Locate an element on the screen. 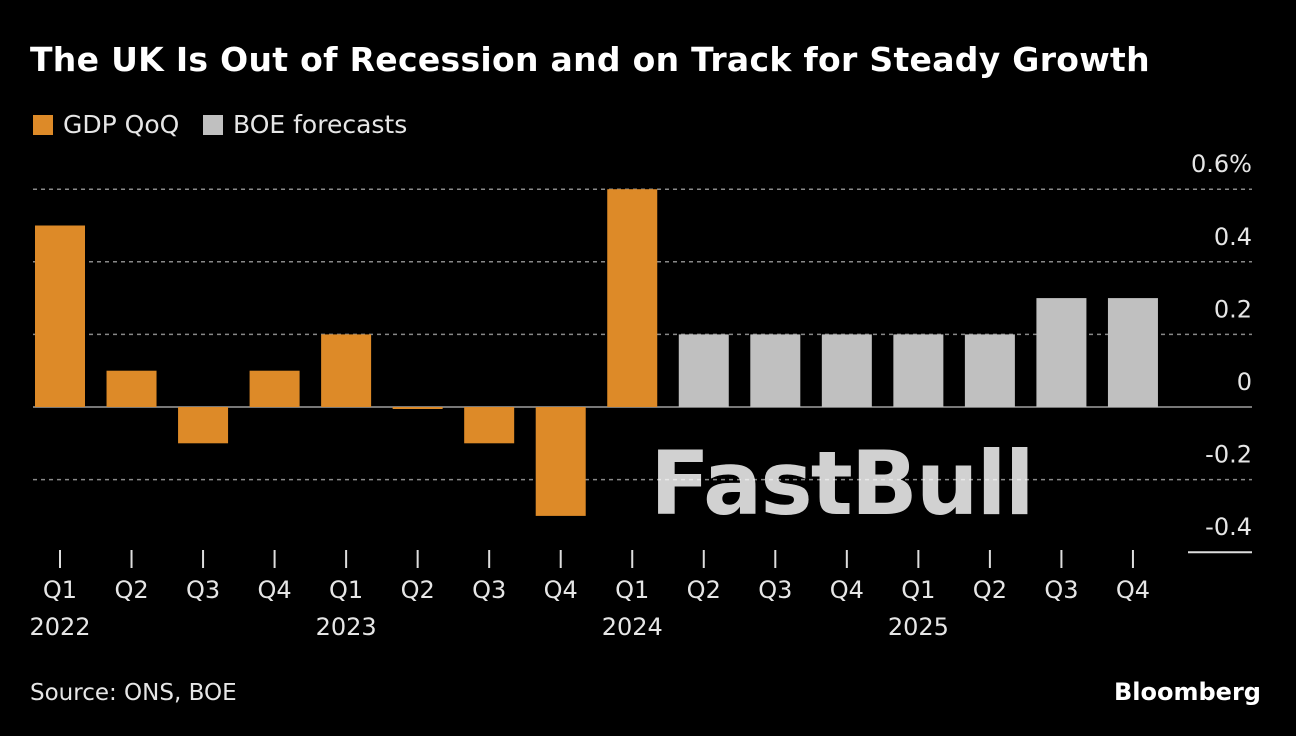 The height and width of the screenshot is (736, 1296). legend-swatch-gdp is located at coordinates (43, 124).